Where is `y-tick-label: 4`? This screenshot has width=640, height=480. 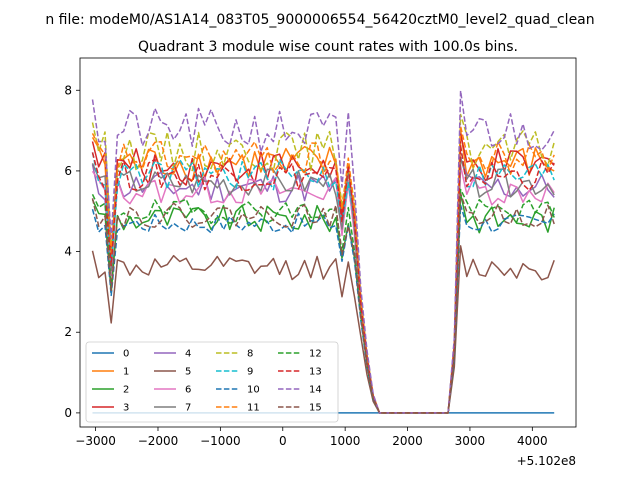 y-tick-label: 4 is located at coordinates (68, 252).